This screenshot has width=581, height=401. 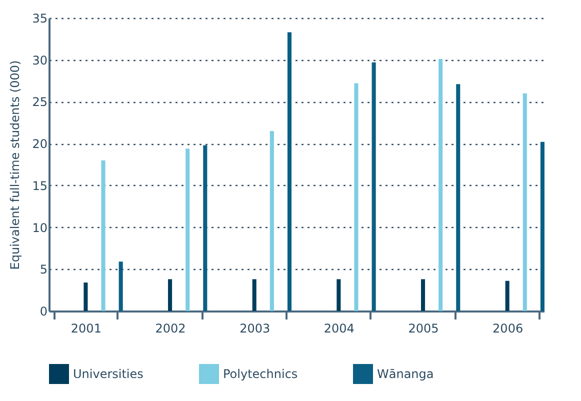 I want to click on x-tick-label: 2003, so click(x=255, y=329).